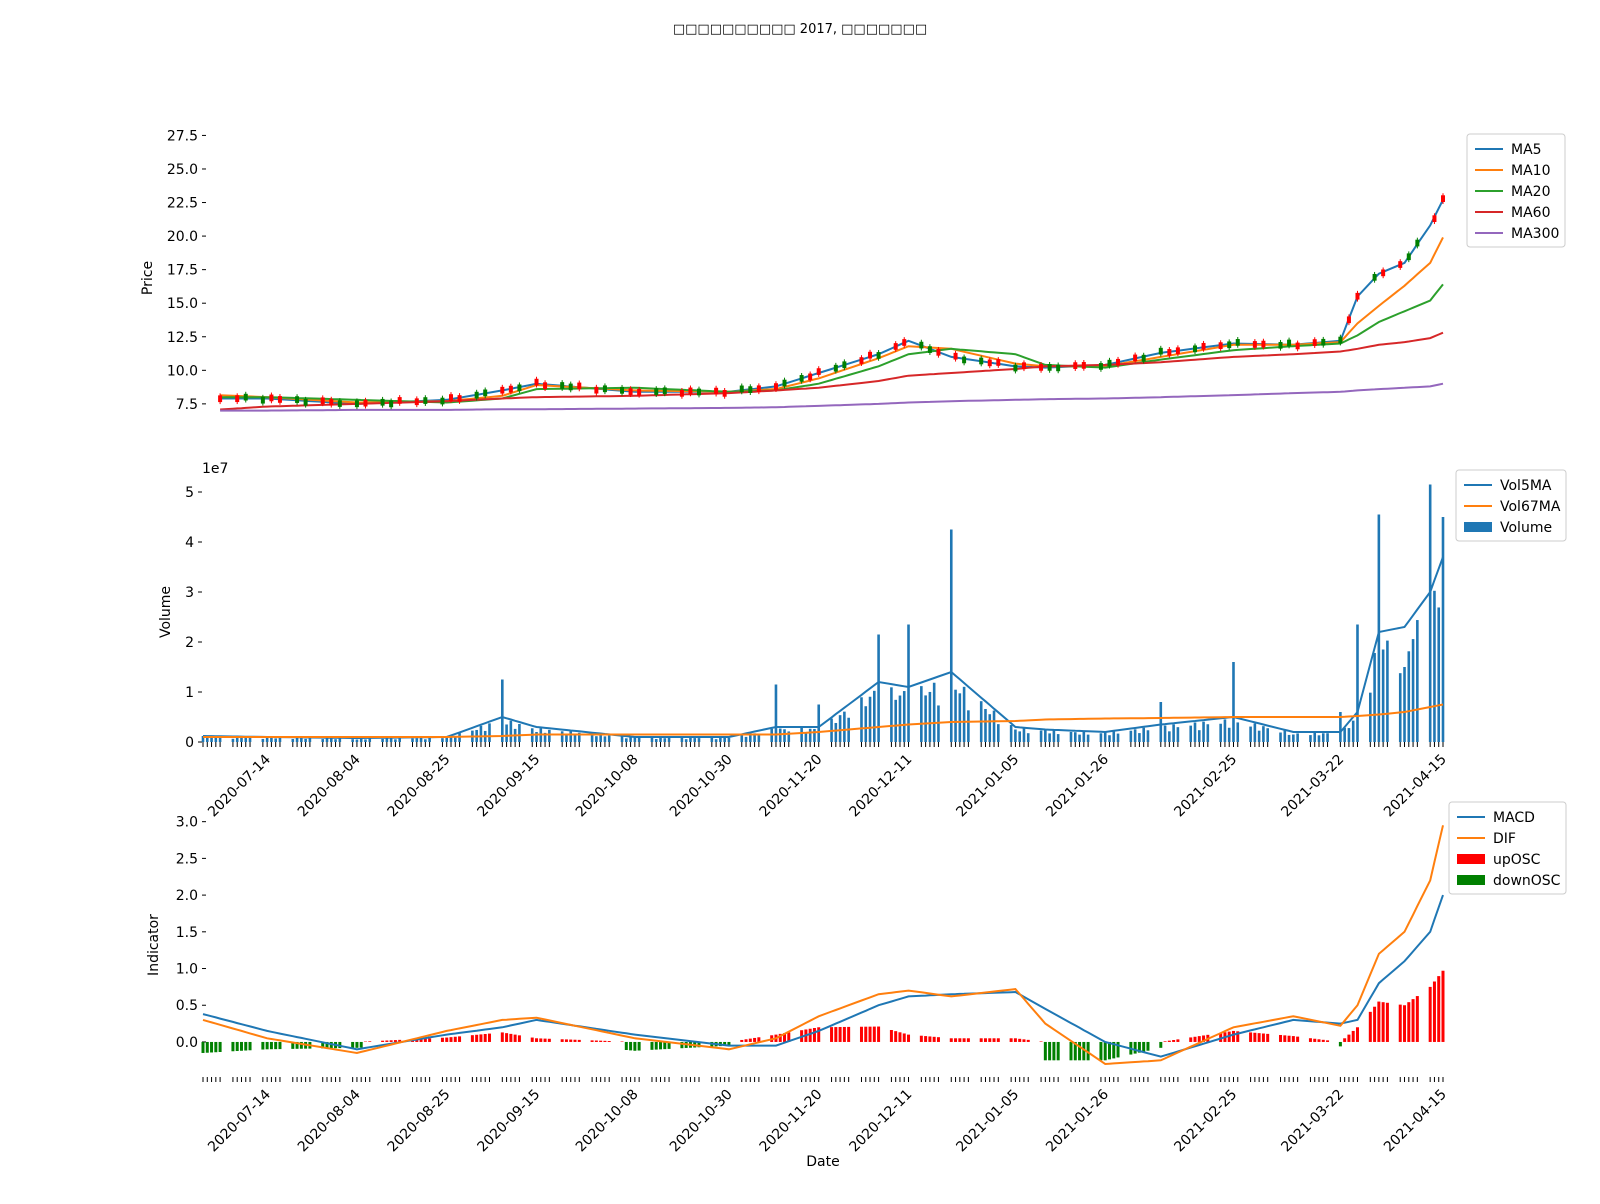 The width and height of the screenshot is (1600, 1204). I want to click on price-legend-entry: MA300, so click(1535, 234).